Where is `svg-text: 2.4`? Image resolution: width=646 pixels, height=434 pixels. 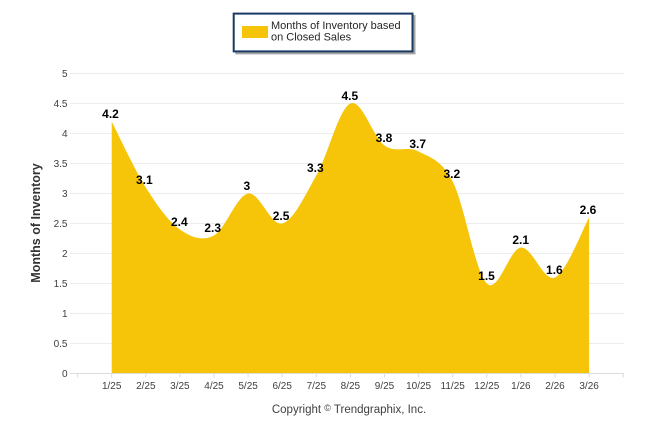 svg-text: 2.4 is located at coordinates (179, 222).